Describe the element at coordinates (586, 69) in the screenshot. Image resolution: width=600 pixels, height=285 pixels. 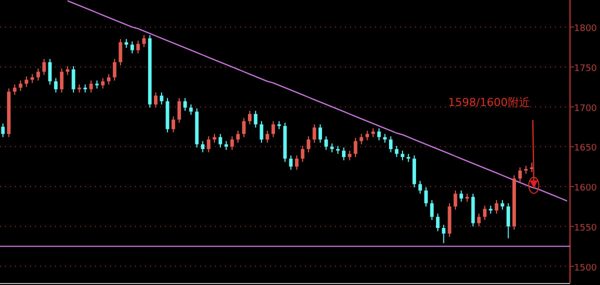
I see `y-tick-label: 1750` at that location.